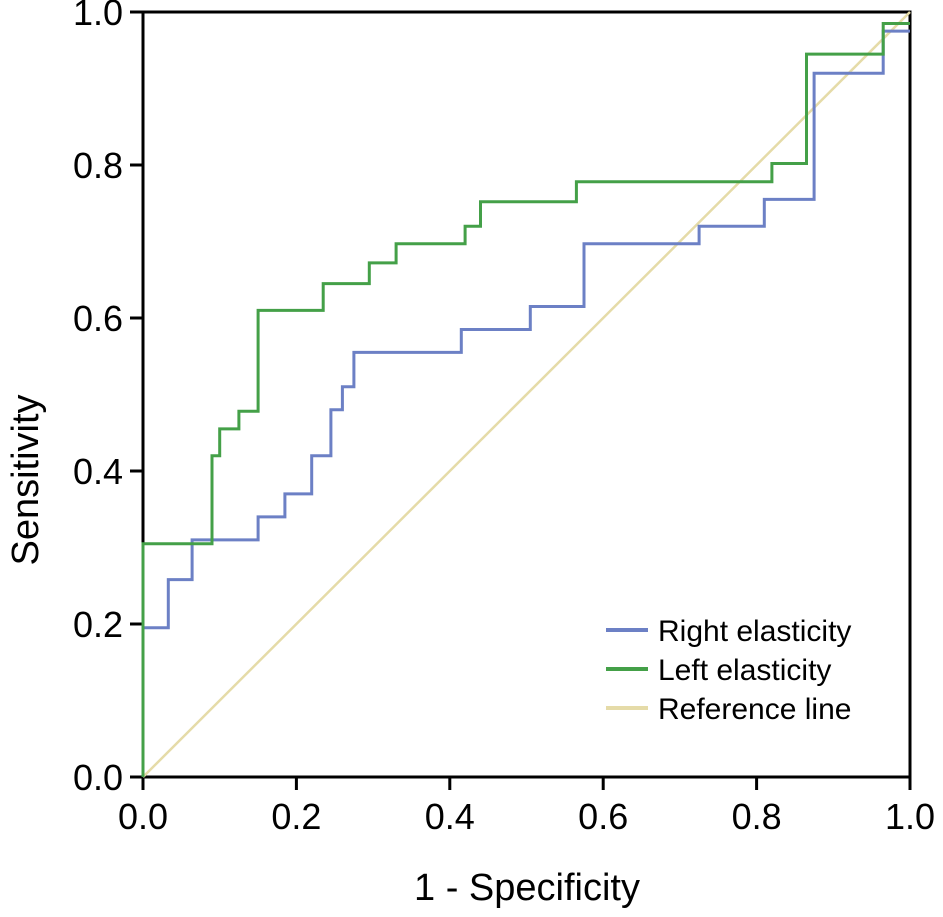 Image resolution: width=943 pixels, height=917 pixels. Describe the element at coordinates (107, 399) in the screenshot. I see `y-axis-ticks: 0.0 0.2 0.4 0.6 0.8 1.0` at that location.